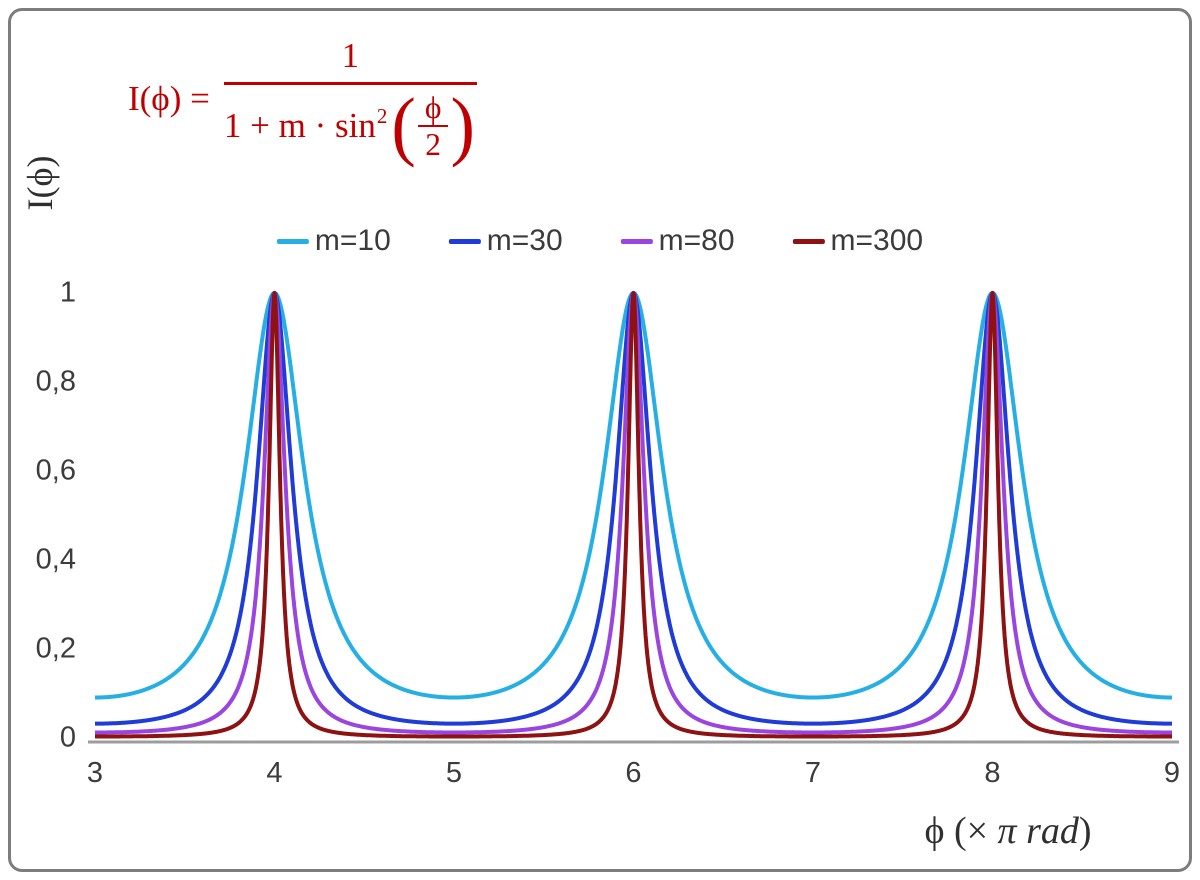 This screenshot has width=1200, height=880. Describe the element at coordinates (55, 648) in the screenshot. I see `y-tick-label-0,2: 0,2` at that location.